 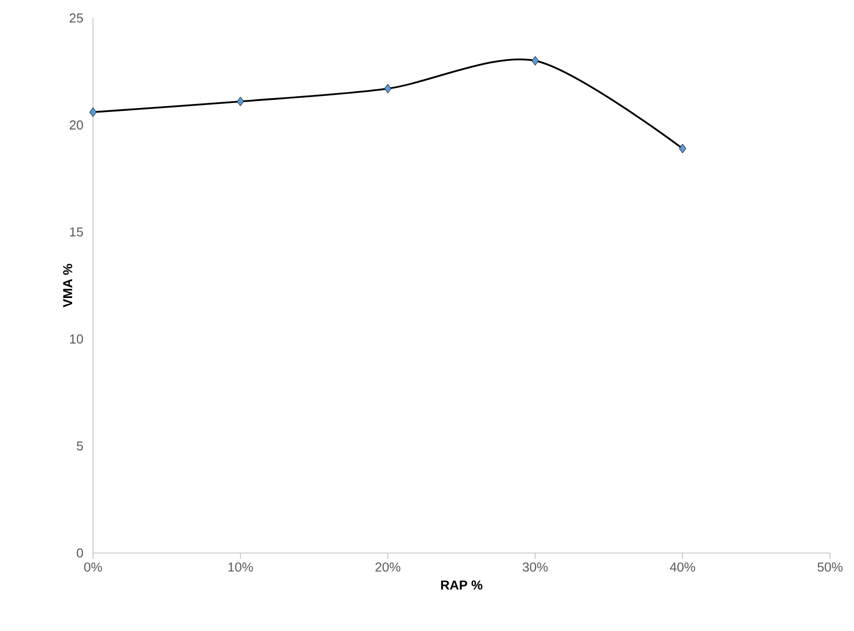 I want to click on y-tick-label: 5, so click(x=79, y=446).